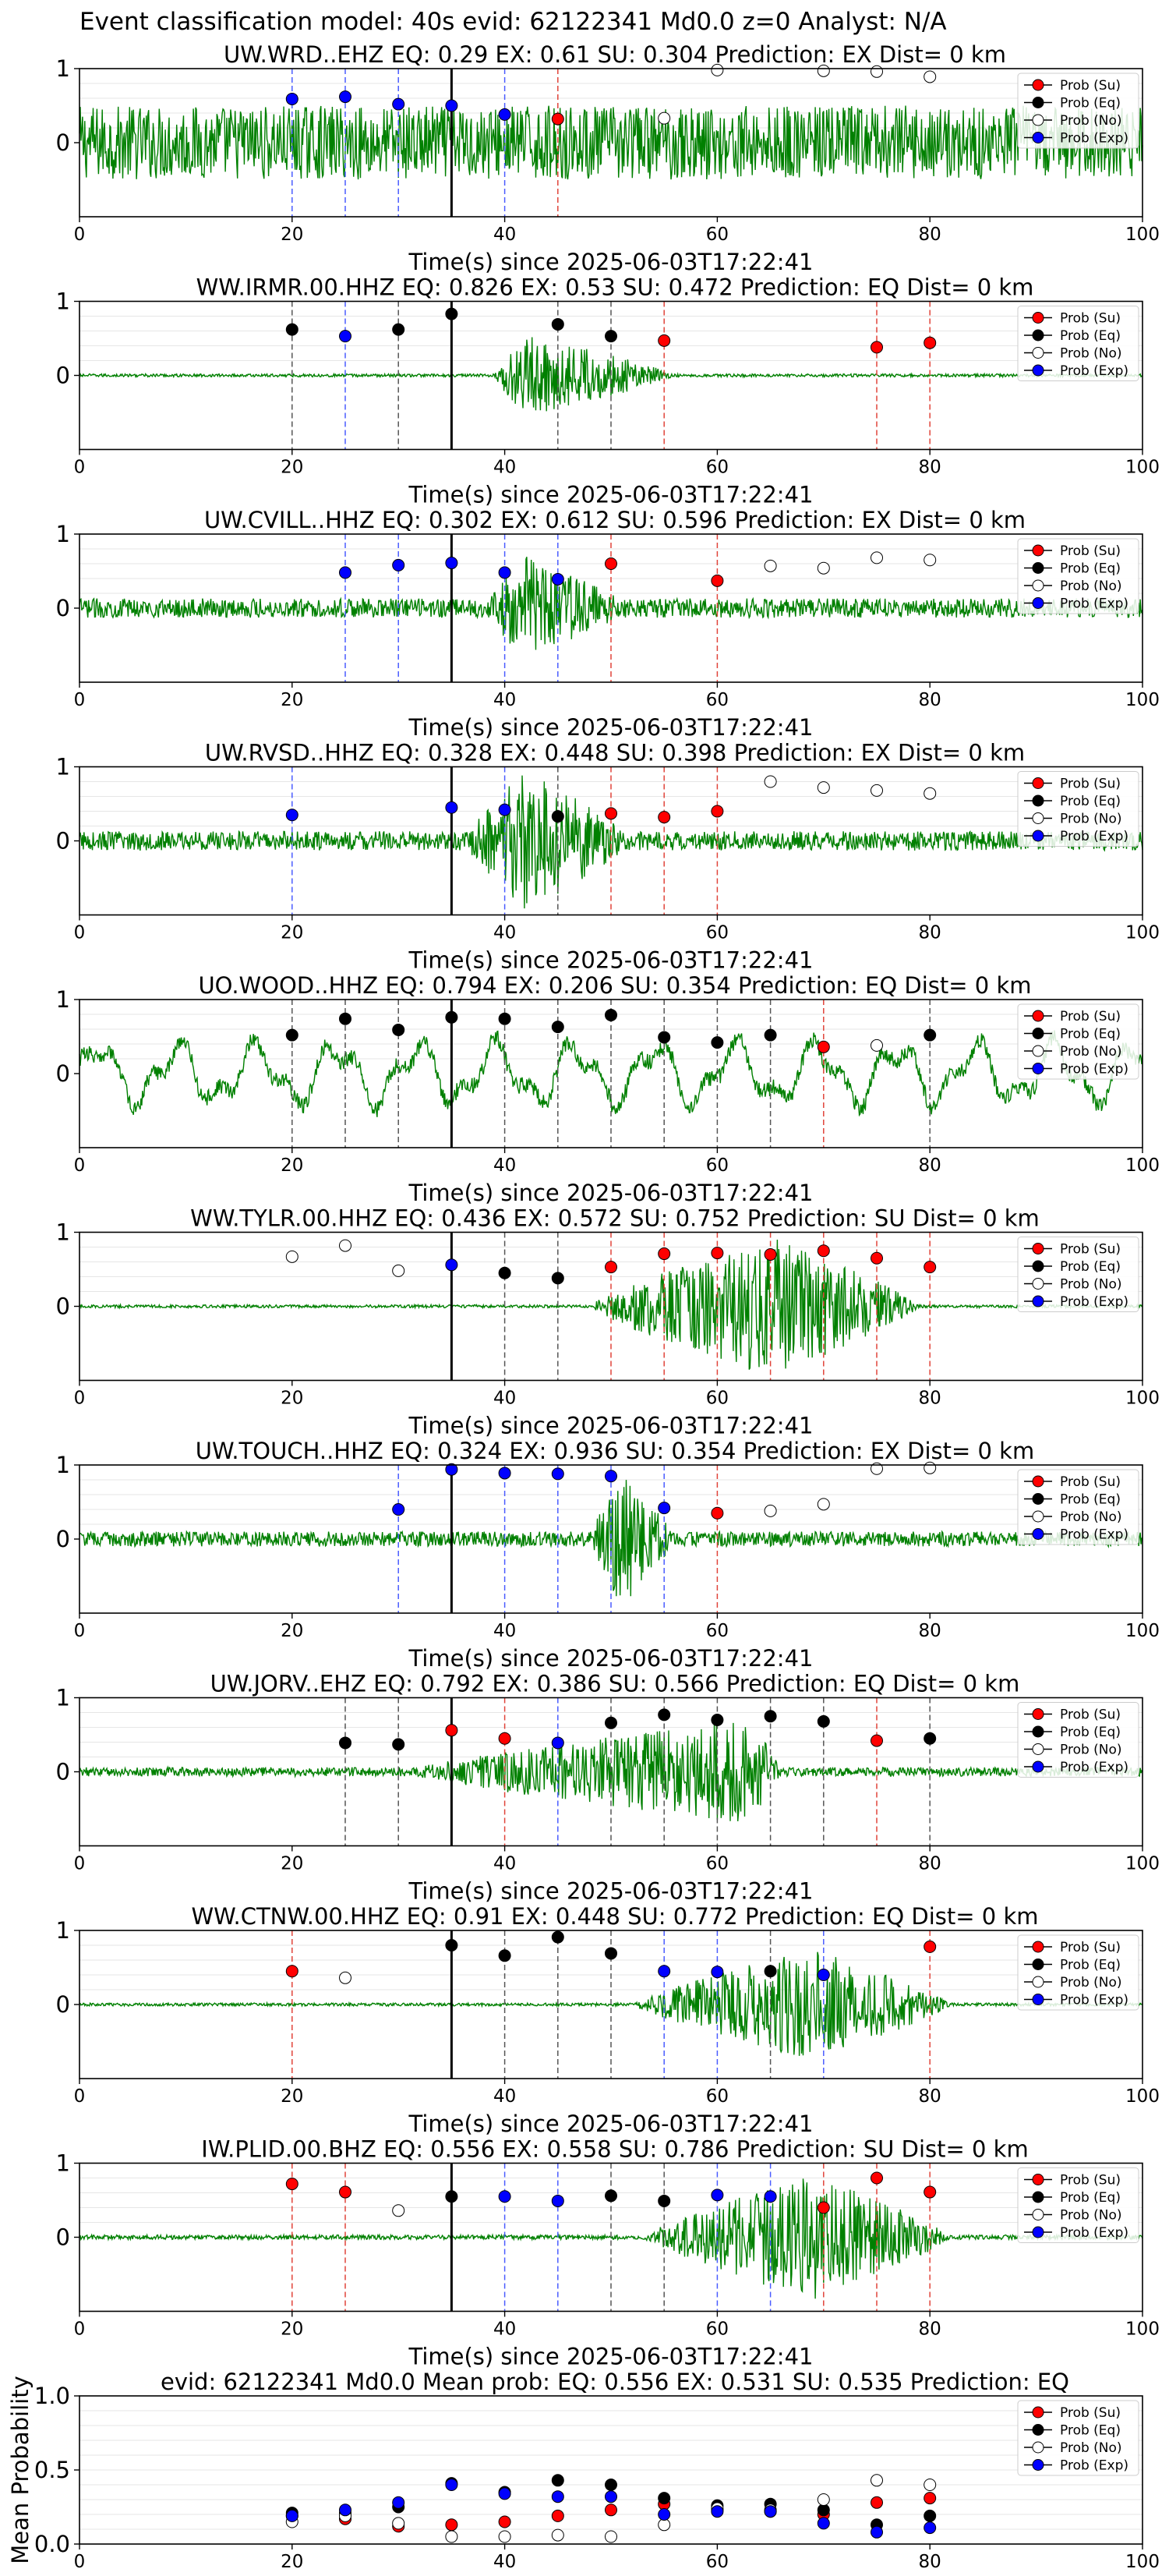  What do you see at coordinates (717, 1631) in the screenshot?
I see `x-tick-label: 60` at bounding box center [717, 1631].